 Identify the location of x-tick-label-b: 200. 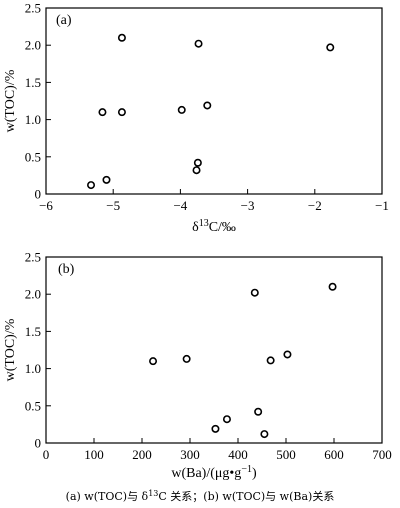
(142, 454).